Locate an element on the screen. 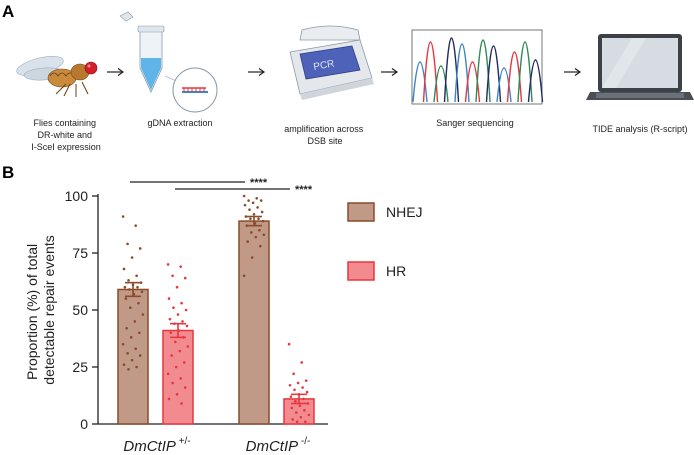 This screenshot has height=455, width=694. fly-icon is located at coordinates (57, 76).